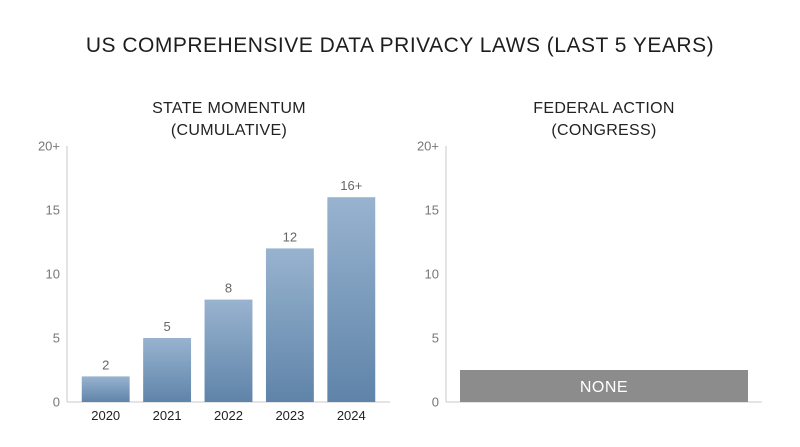  Describe the element at coordinates (435, 338) in the screenshot. I see `federal-y-tick-label: 5` at that location.